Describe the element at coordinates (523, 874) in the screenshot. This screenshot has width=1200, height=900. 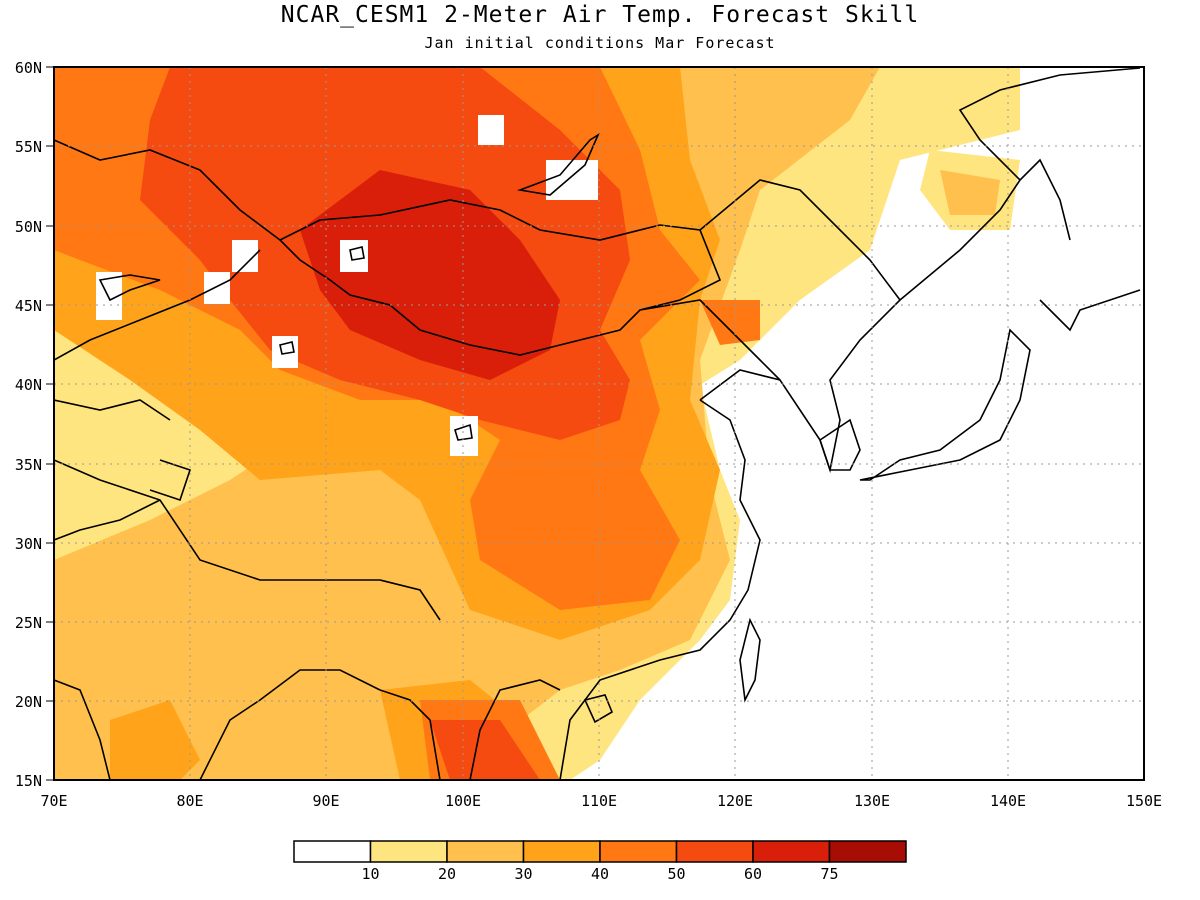
I see `colorbar-label: 30` at that location.